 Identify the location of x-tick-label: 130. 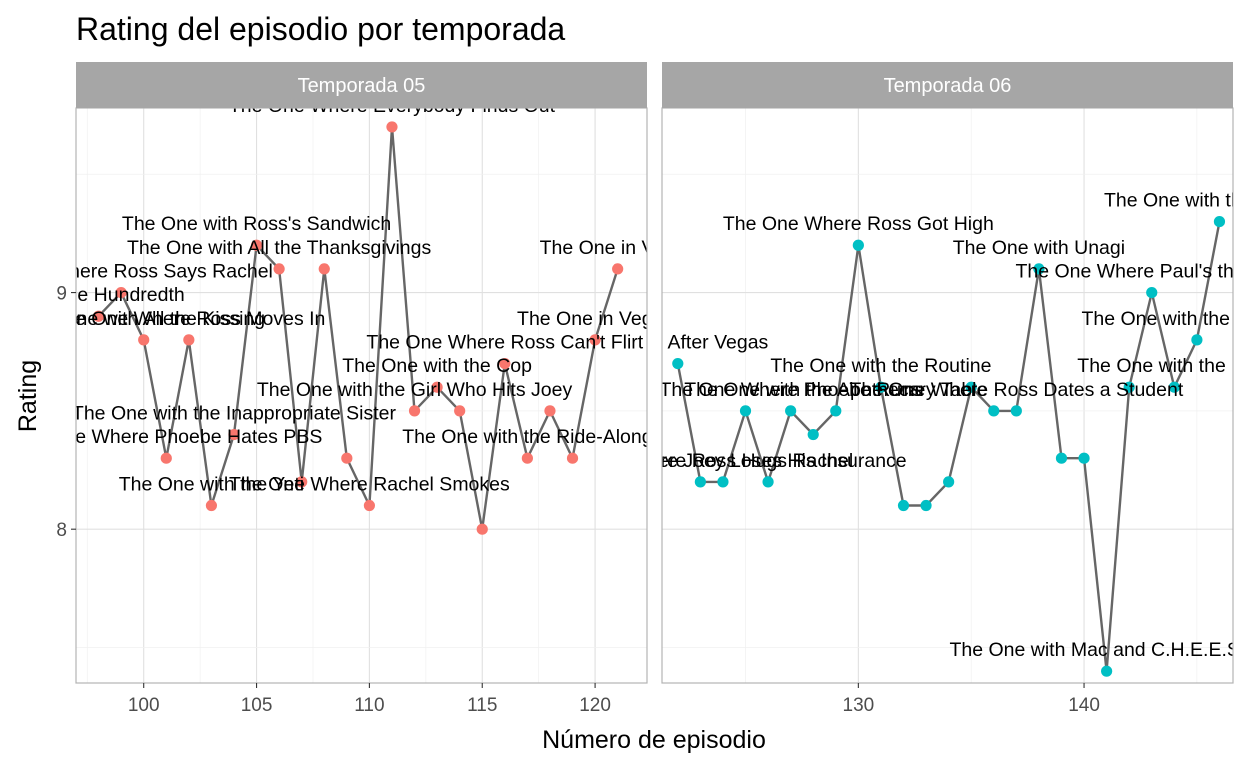
(859, 705).